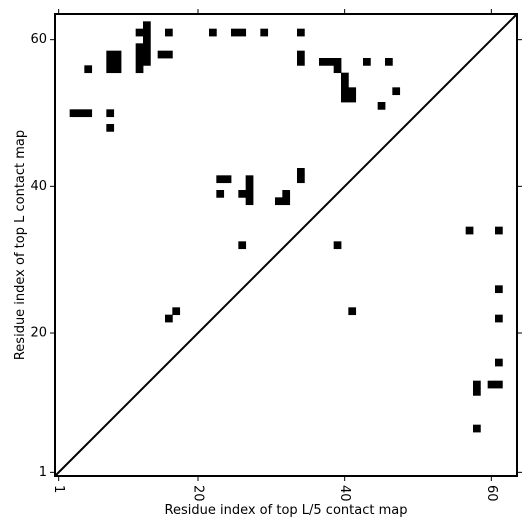  What do you see at coordinates (38, 333) in the screenshot?
I see `y-tick-label: 20` at bounding box center [38, 333].